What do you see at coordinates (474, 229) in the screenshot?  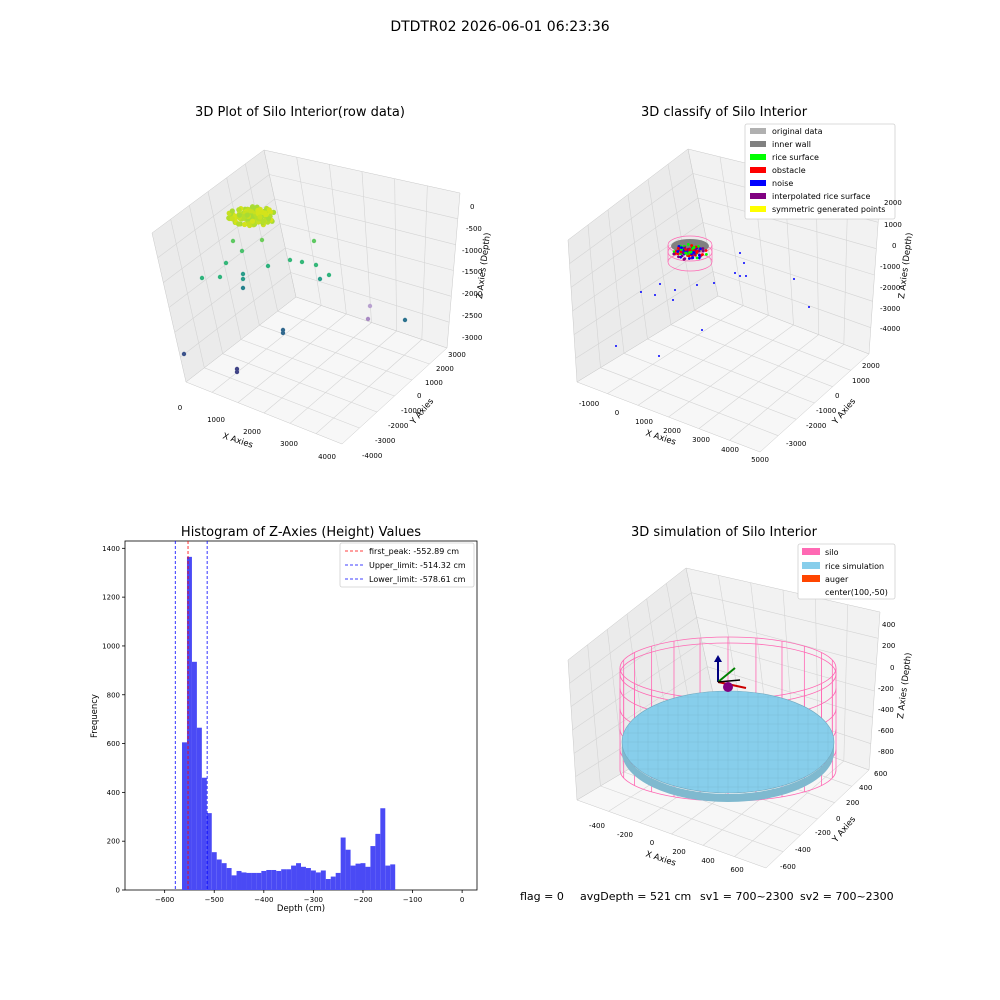 I see `p1-ztick: -500` at bounding box center [474, 229].